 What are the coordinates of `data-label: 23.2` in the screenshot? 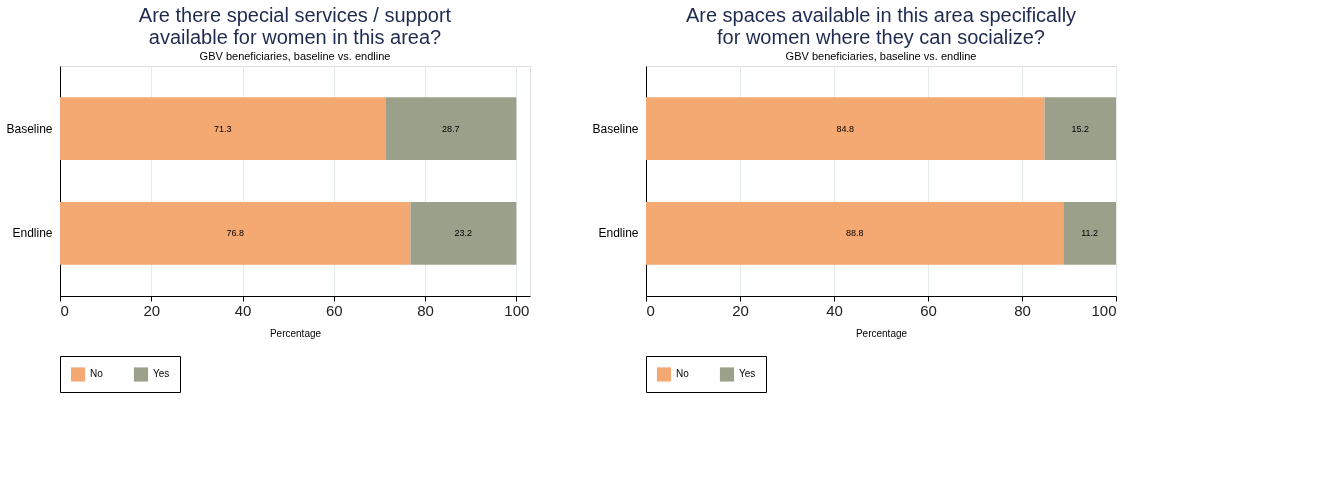 It's located at (463, 233).